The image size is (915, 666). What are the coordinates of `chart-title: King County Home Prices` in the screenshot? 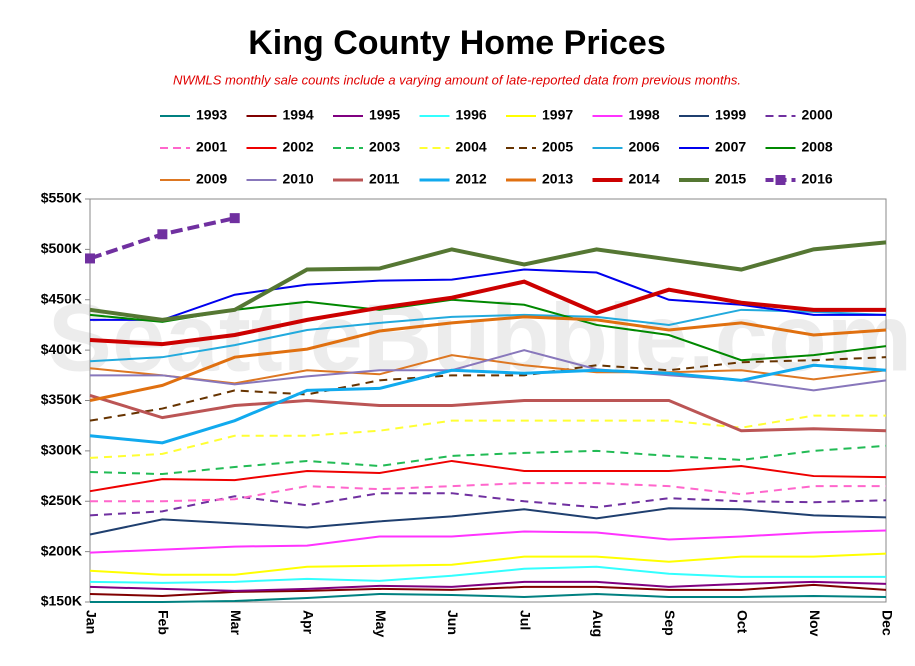 It's located at (457, 43).